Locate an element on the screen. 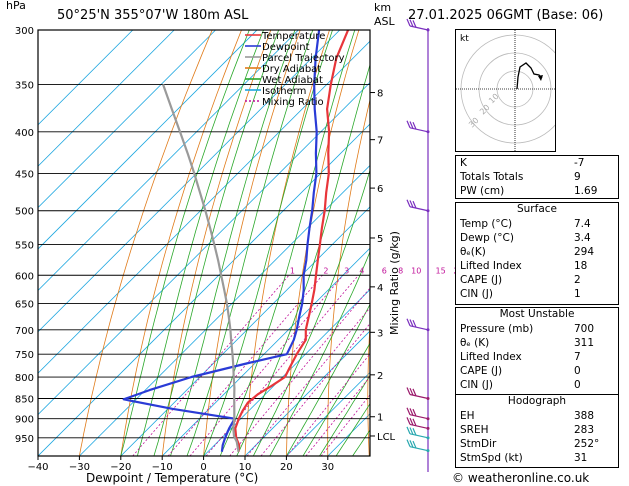  surface-row: Temp (°C) 7.4 is located at coordinates (537, 224).